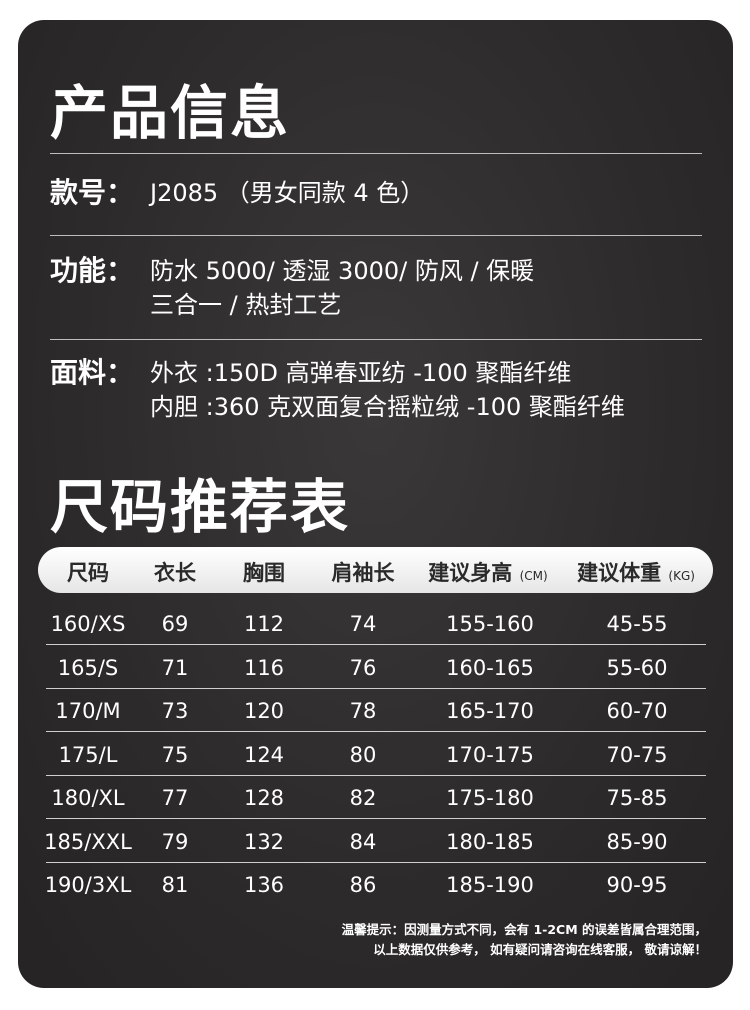  What do you see at coordinates (264, 711) in the screenshot?
I see `table-cell: 120` at bounding box center [264, 711].